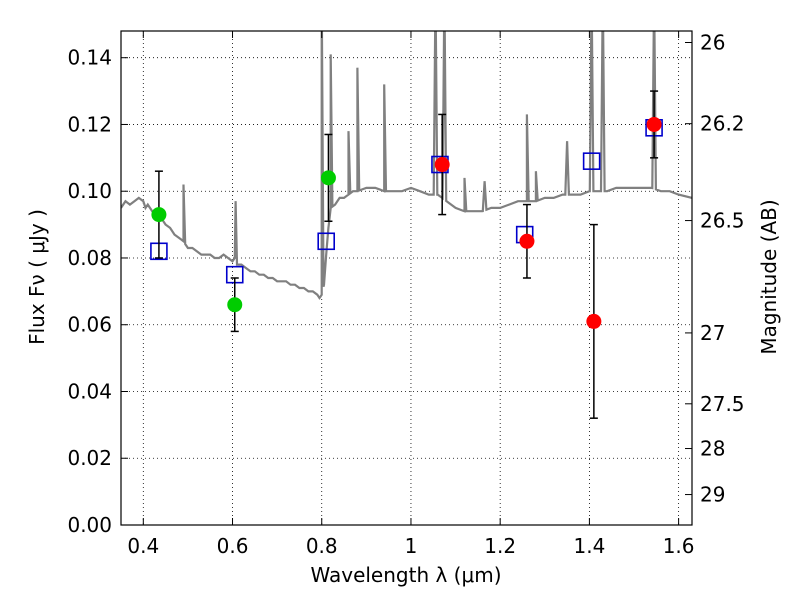 The image size is (800, 600). What do you see at coordinates (769, 276) in the screenshot?
I see `y2-axis-label: Magnitude (AB)` at bounding box center [769, 276].